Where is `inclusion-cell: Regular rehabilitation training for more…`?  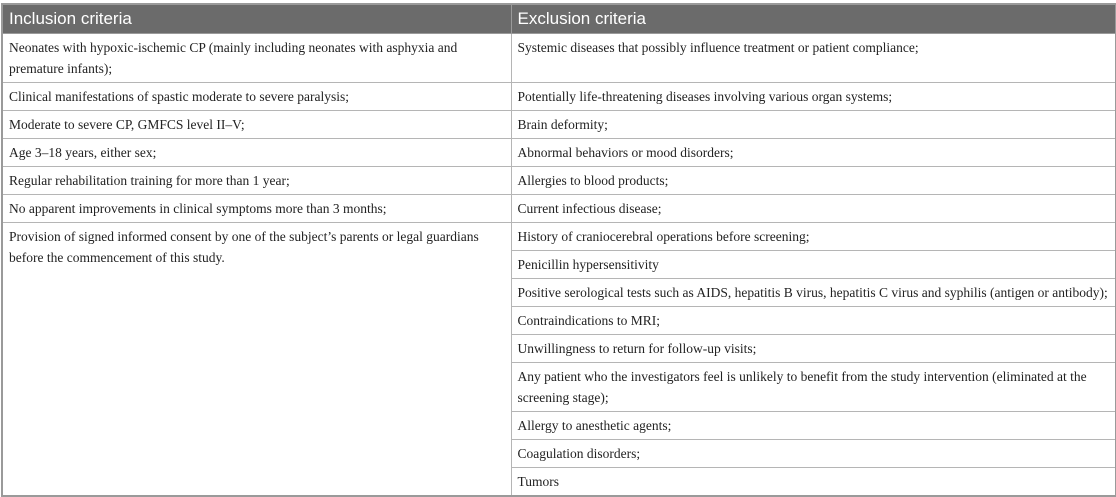 inclusion-cell: Regular rehabilitation training for more… is located at coordinates (256, 180).